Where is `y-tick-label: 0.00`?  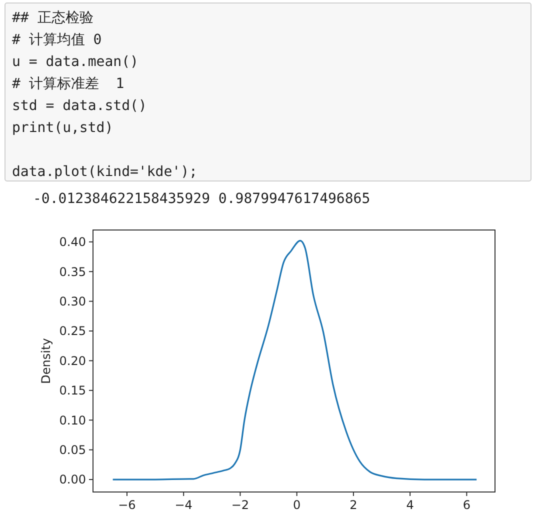
y-tick-label: 0.00 is located at coordinates (72, 479).